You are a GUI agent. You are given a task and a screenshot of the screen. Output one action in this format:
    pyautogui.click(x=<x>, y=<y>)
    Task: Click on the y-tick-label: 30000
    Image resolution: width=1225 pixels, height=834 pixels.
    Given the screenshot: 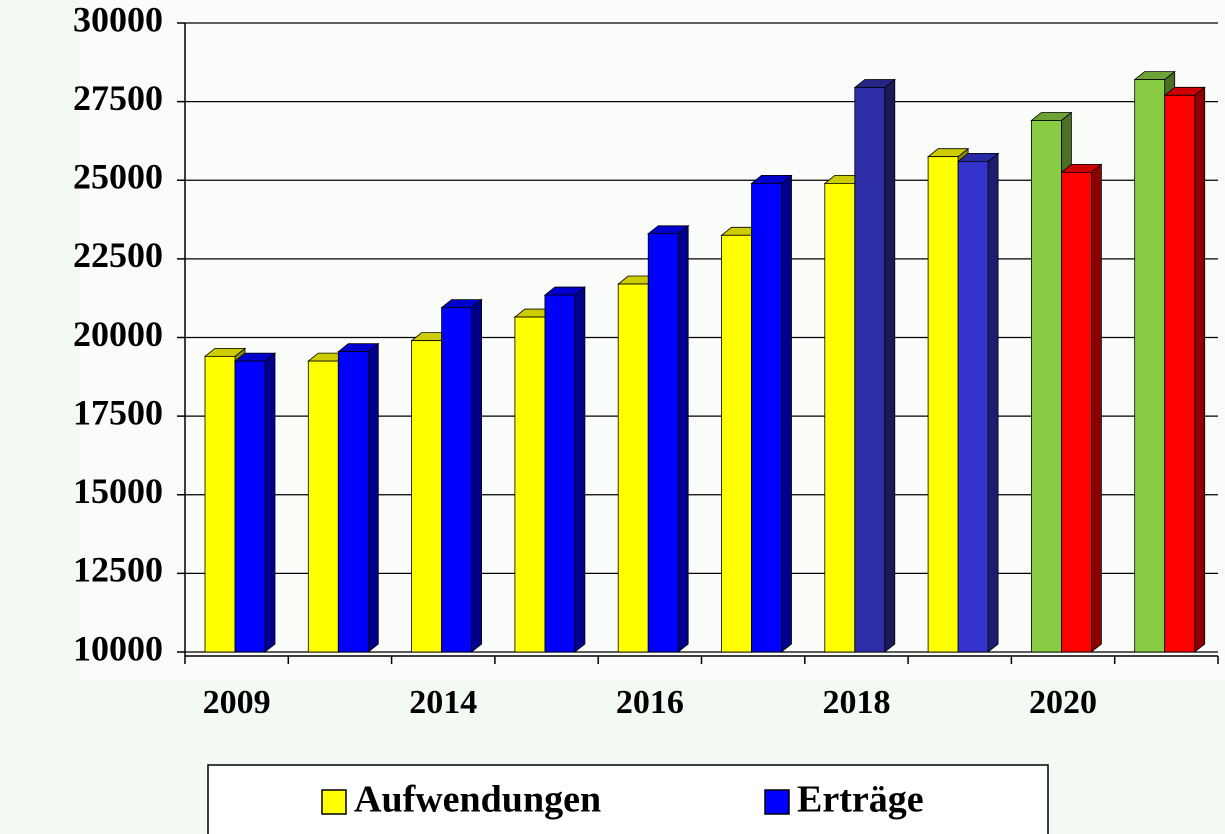 What is the action you would take?
    pyautogui.click(x=118, y=19)
    